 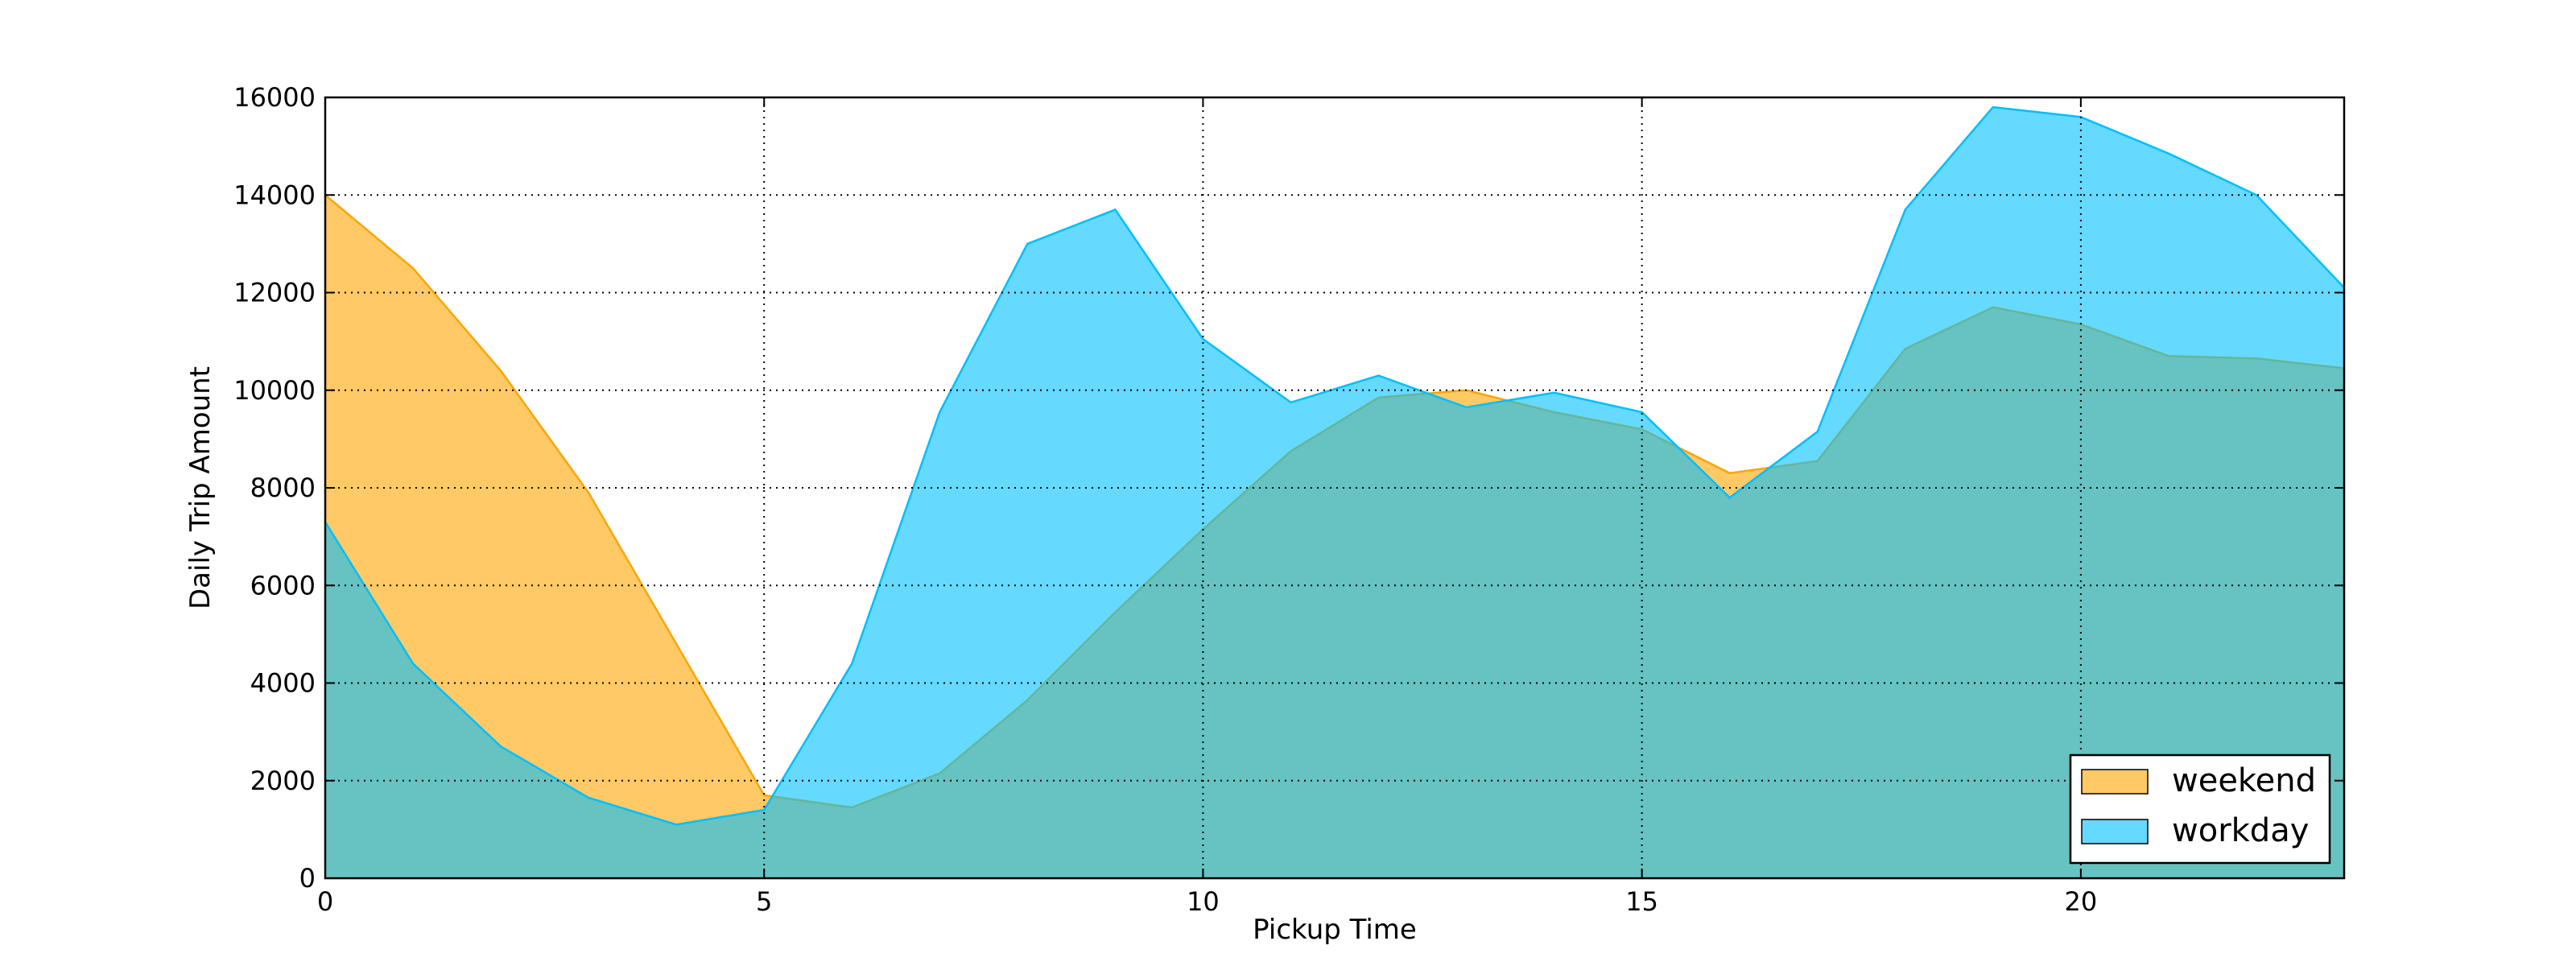 I want to click on x-tick-label: 15, so click(x=1641, y=901).